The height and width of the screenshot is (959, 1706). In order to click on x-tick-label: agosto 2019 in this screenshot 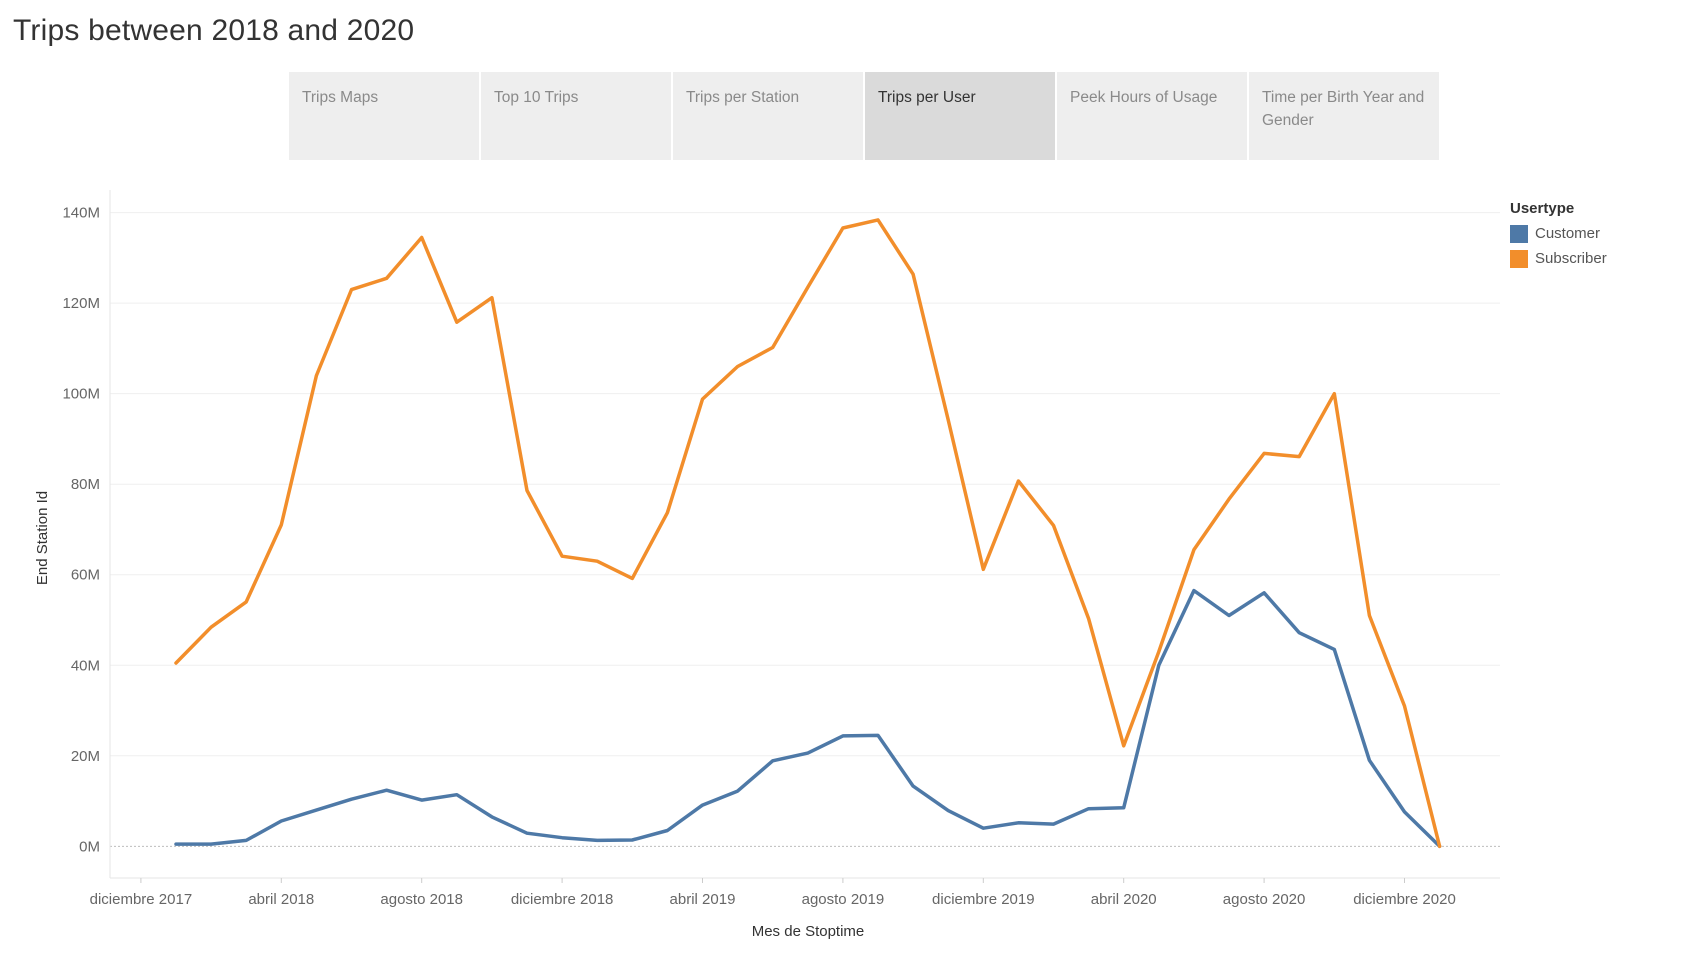, I will do `click(843, 899)`.